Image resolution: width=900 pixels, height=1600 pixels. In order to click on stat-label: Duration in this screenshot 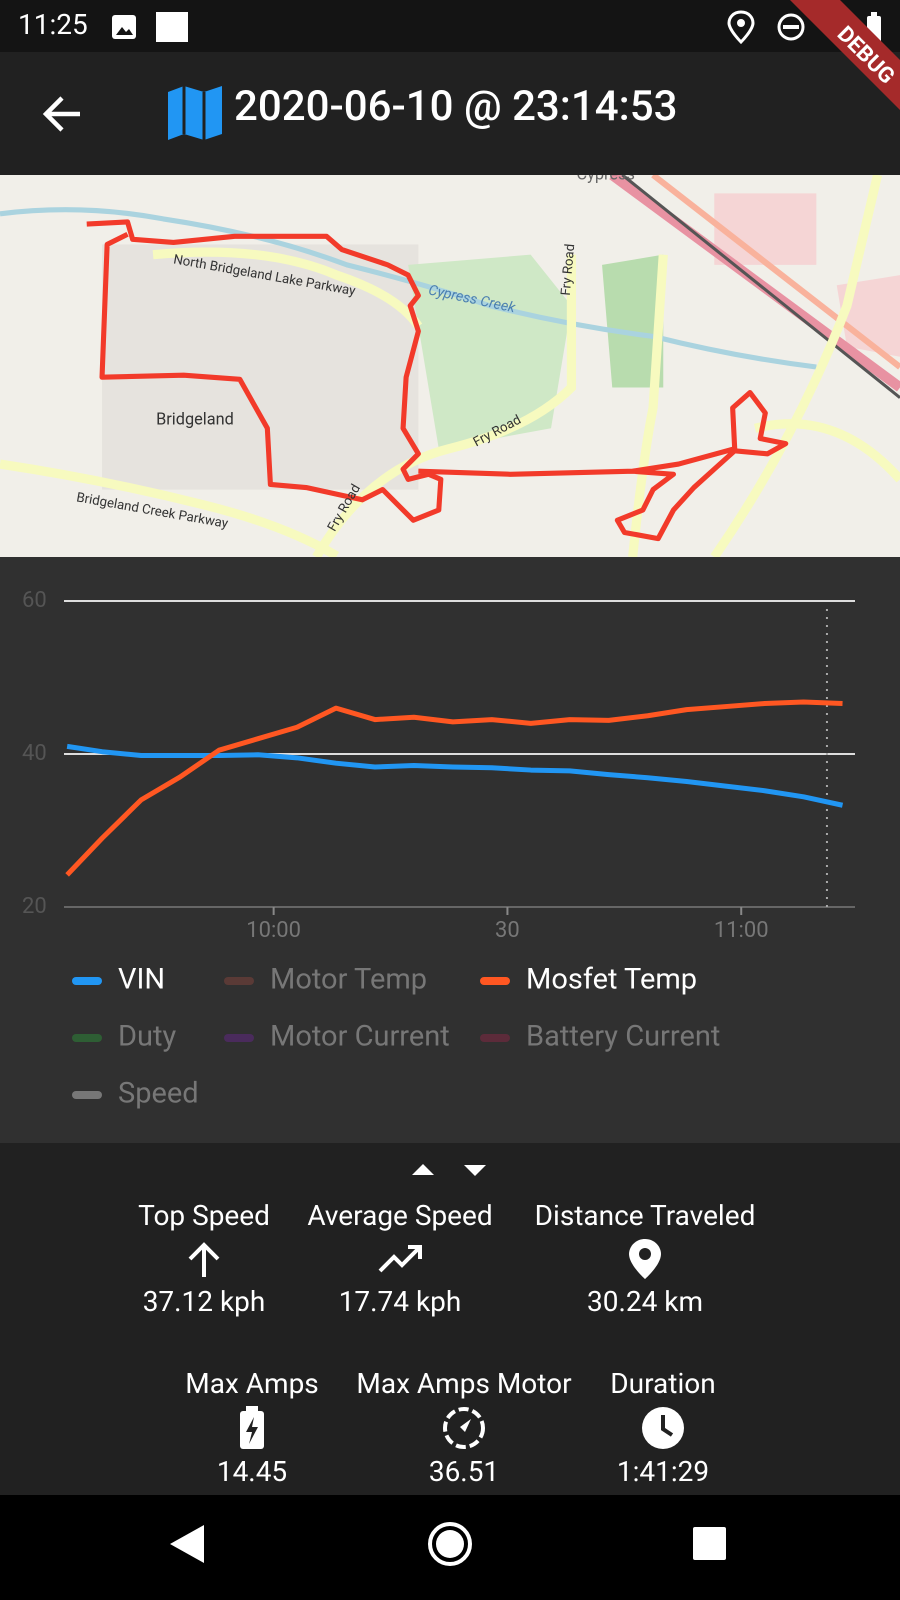, I will do `click(663, 1383)`.